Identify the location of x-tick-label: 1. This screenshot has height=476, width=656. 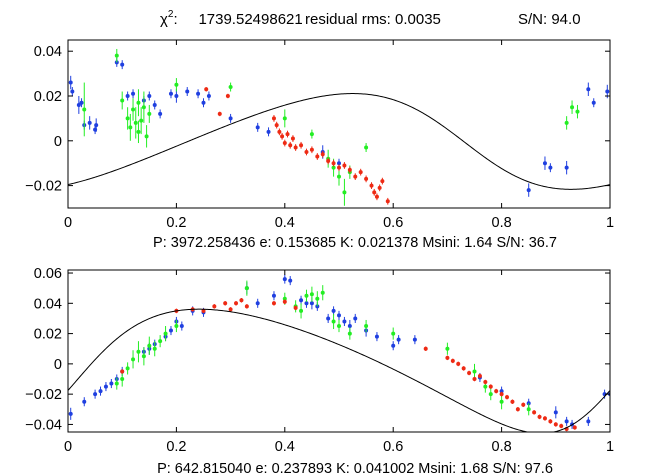
(610, 447).